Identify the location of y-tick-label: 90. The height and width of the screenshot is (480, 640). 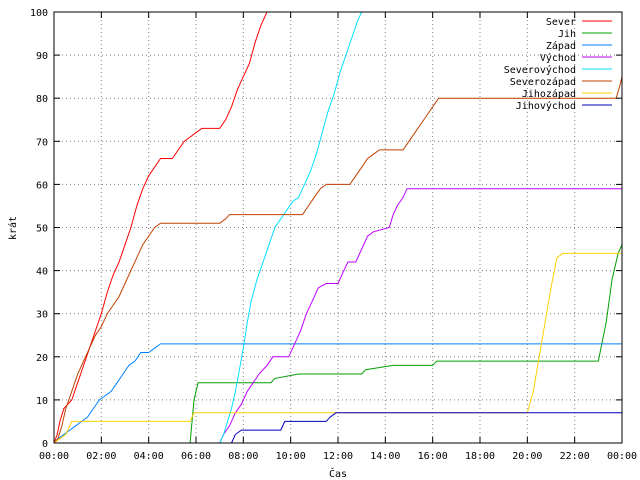
(42, 56).